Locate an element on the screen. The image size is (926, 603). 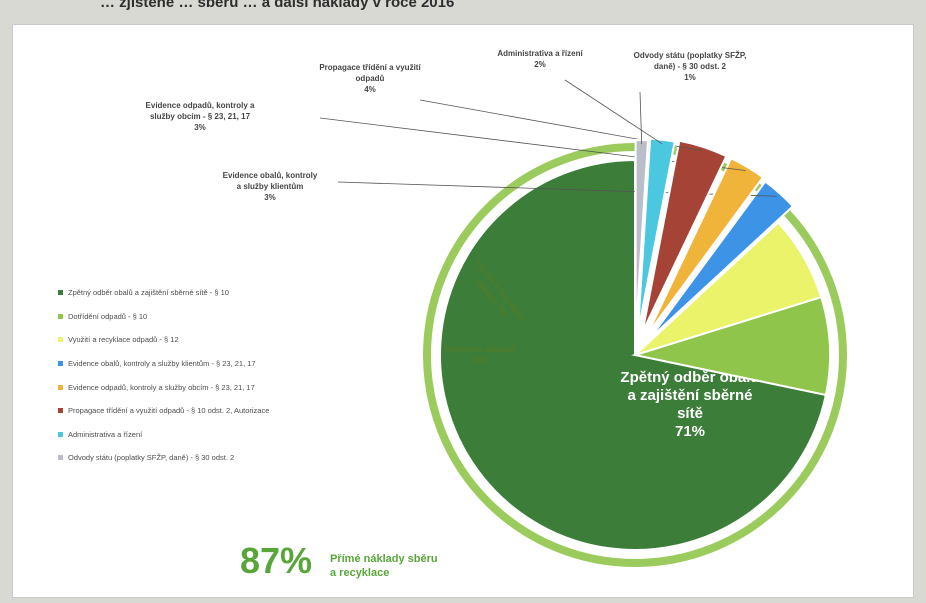
summary-percent: 87% is located at coordinates (276, 560).